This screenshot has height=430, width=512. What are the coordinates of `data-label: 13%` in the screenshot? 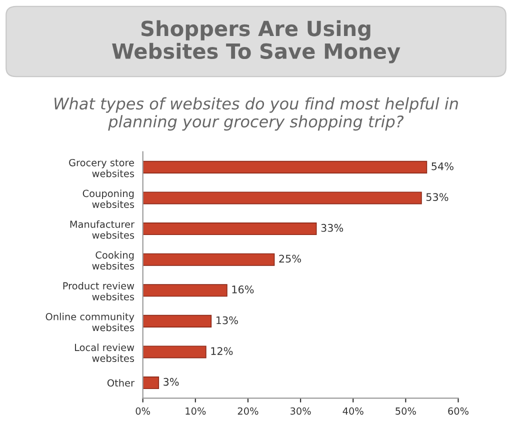 It's located at (227, 320).